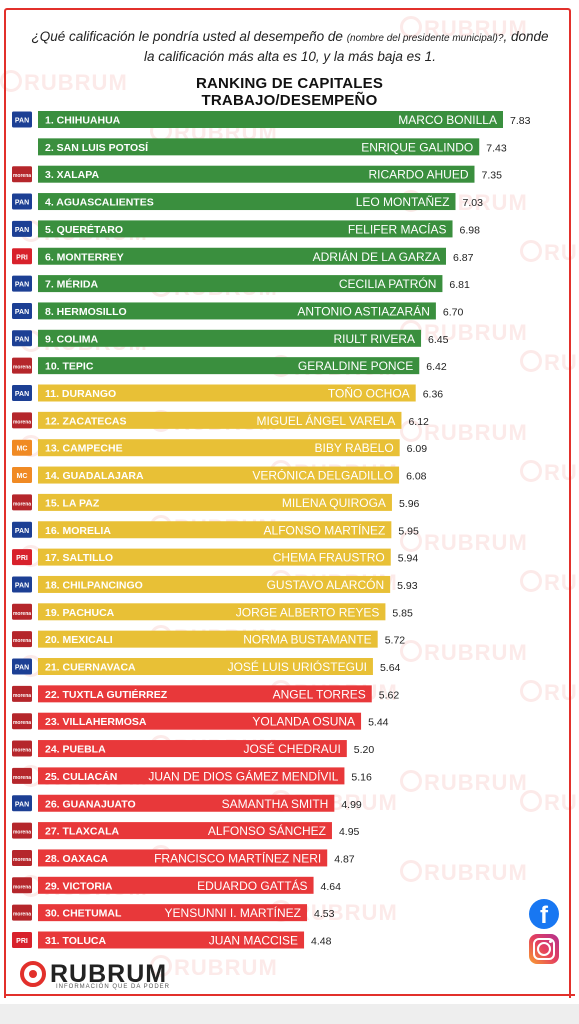 Image resolution: width=579 pixels, height=1024 pixels. What do you see at coordinates (438, 340) in the screenshot?
I see `bar-value-label: 6.45` at bounding box center [438, 340].